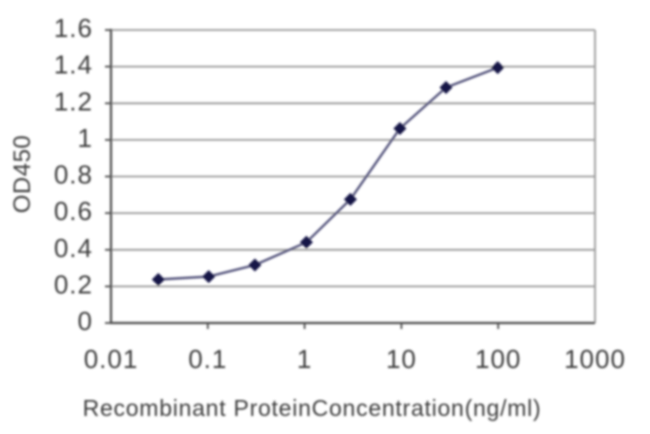 The image size is (650, 434). What do you see at coordinates (73, 284) in the screenshot?
I see `svg-text: 0.2` at bounding box center [73, 284].